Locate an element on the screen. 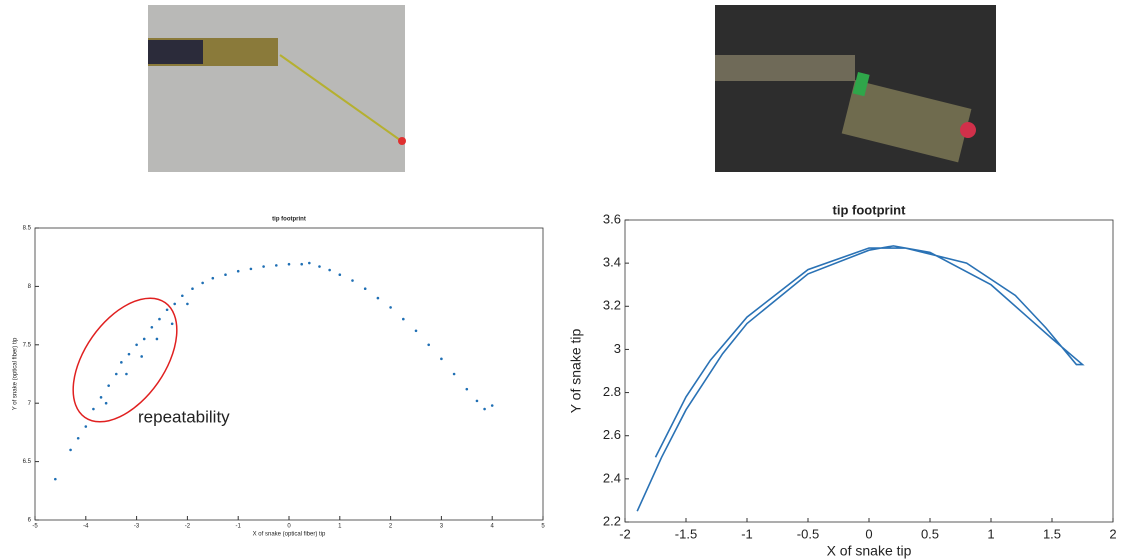  x-tick-label: -0.5 is located at coordinates (808, 533).